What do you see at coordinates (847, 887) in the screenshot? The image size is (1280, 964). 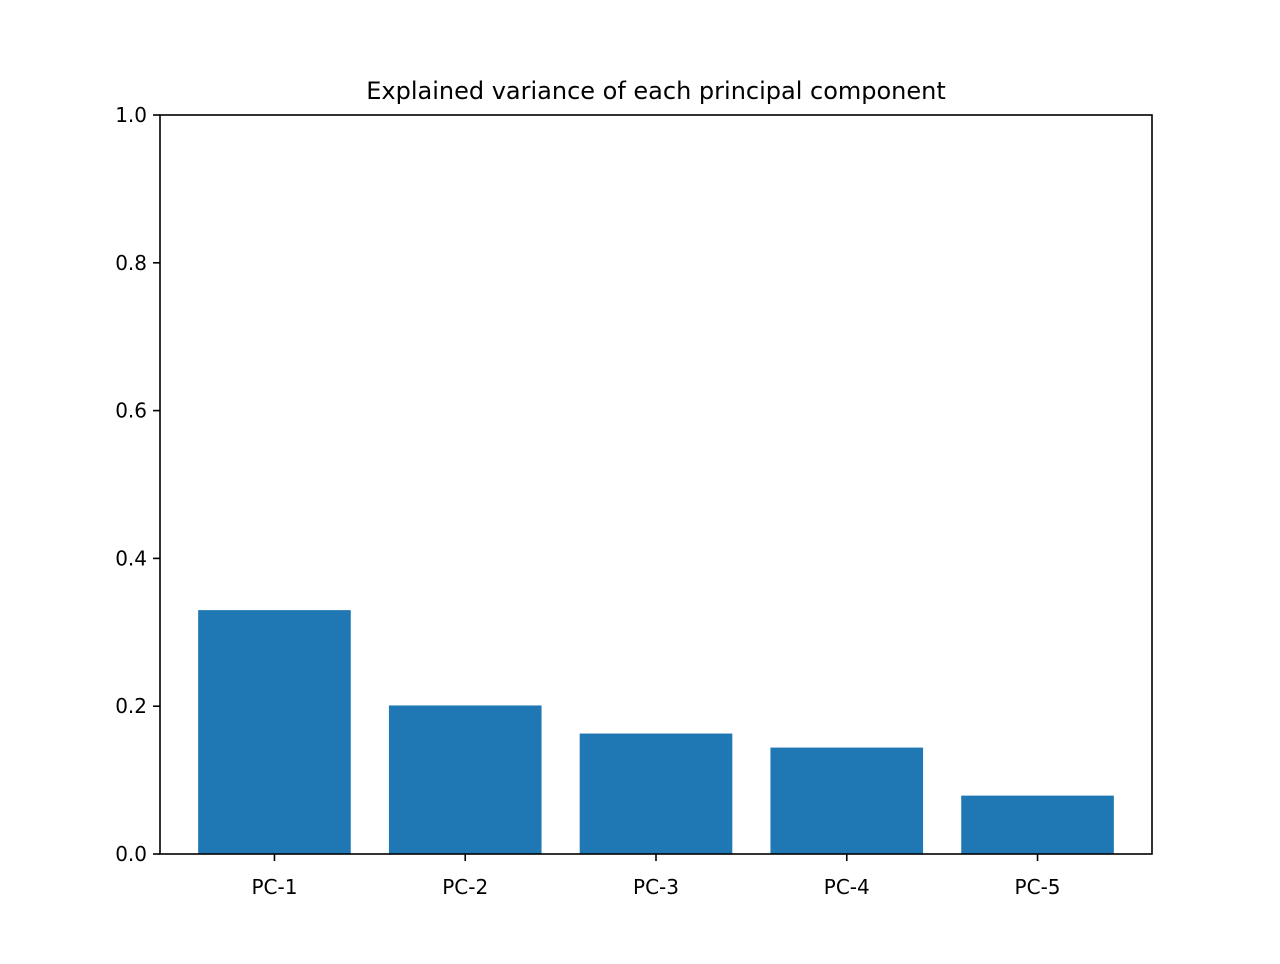 I see `x-tick-label: PC-4` at bounding box center [847, 887].